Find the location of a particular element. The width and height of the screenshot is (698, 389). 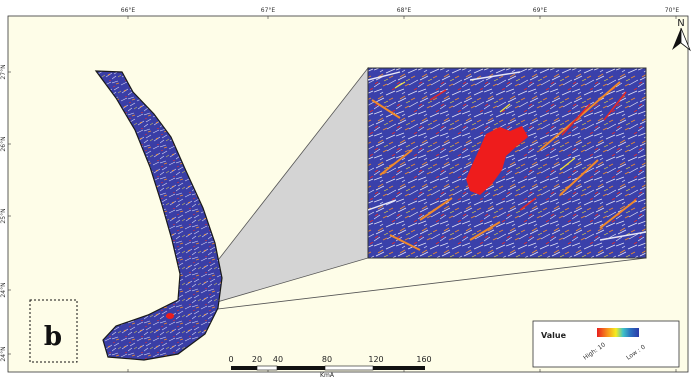

panel-label-box is located at coordinates (53, 331).